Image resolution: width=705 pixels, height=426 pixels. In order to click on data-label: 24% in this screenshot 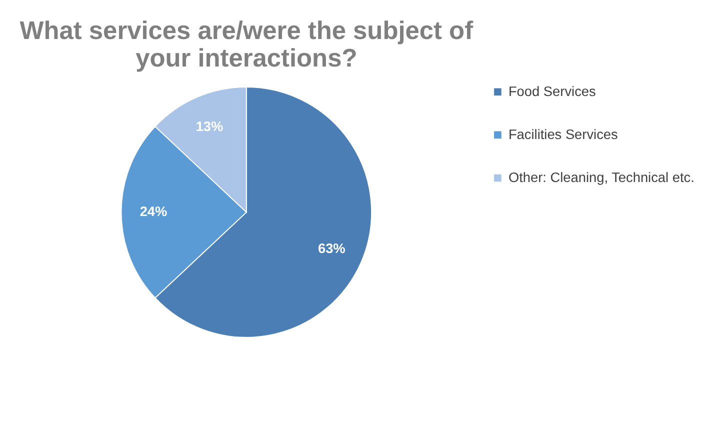, I will do `click(154, 212)`.